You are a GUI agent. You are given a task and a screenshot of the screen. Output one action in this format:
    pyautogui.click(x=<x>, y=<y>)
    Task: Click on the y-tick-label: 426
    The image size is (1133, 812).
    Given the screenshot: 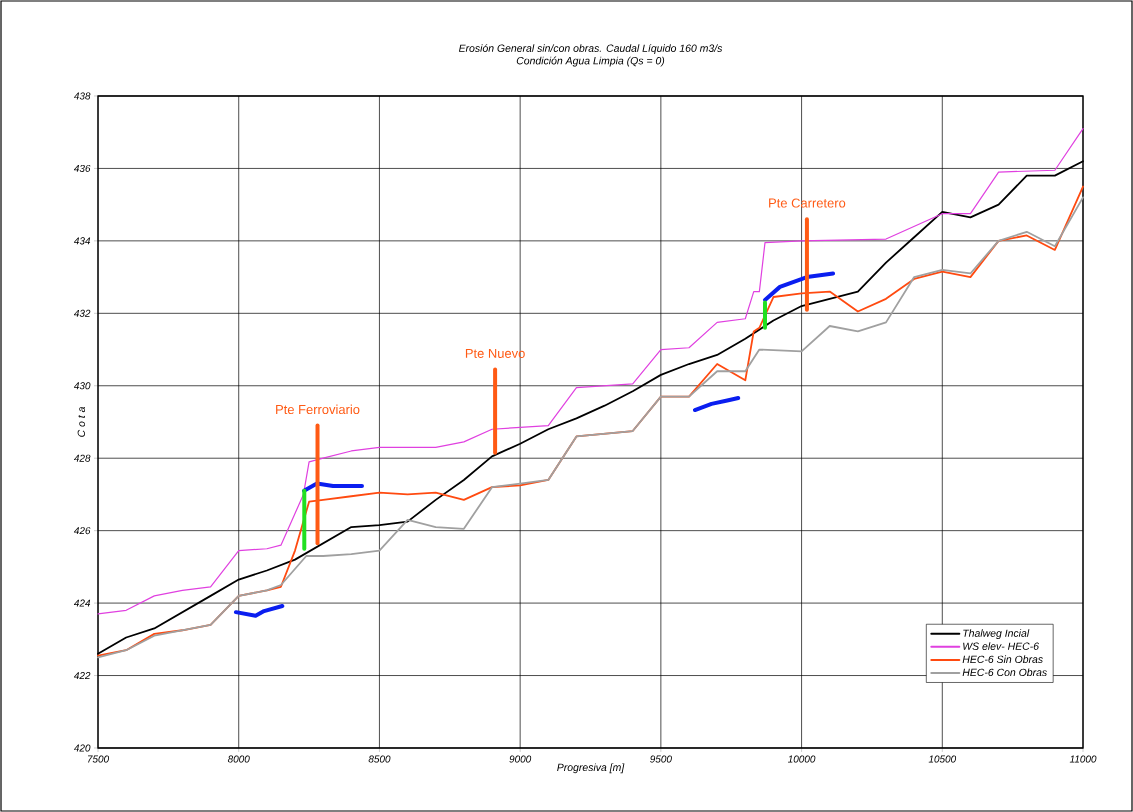 What is the action you would take?
    pyautogui.click(x=82, y=531)
    